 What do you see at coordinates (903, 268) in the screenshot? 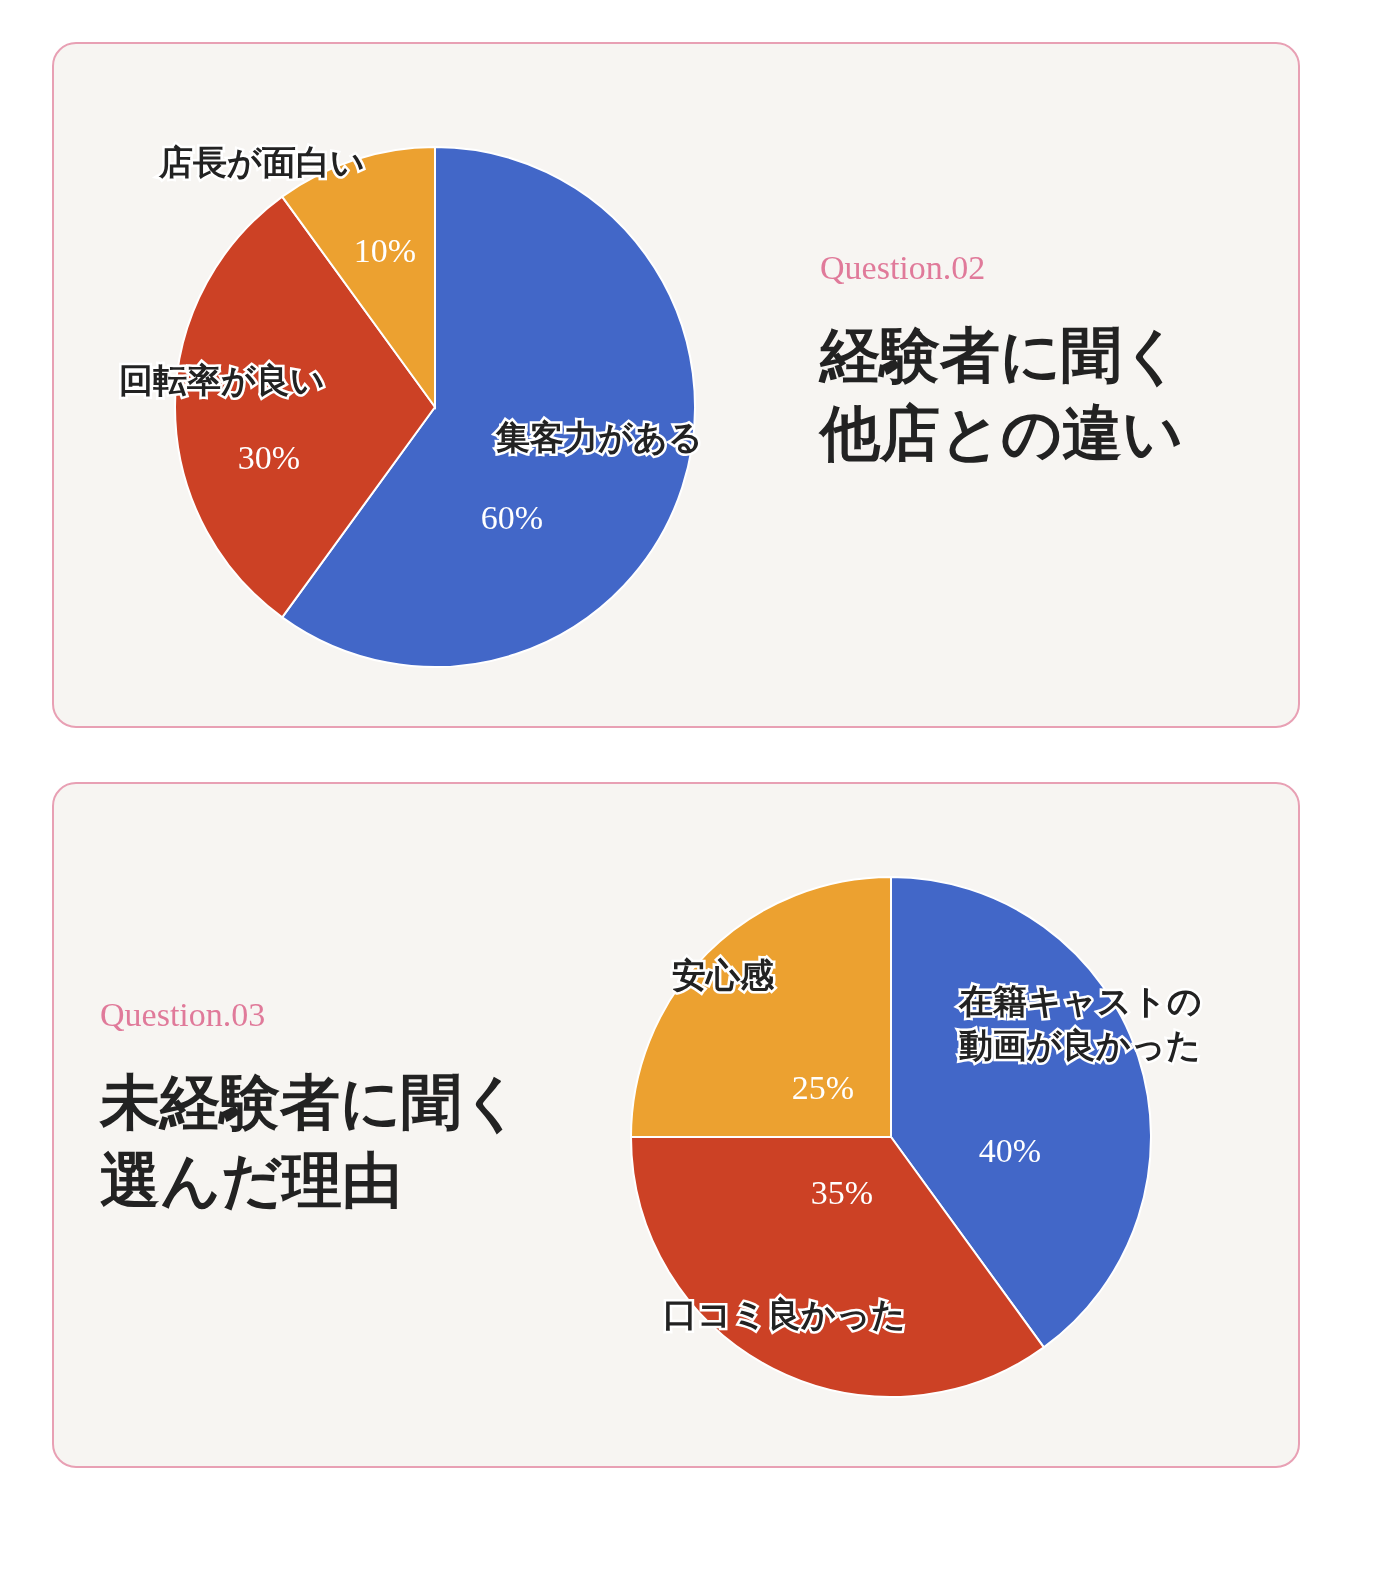
I see `text: Question.02` at bounding box center [903, 268].